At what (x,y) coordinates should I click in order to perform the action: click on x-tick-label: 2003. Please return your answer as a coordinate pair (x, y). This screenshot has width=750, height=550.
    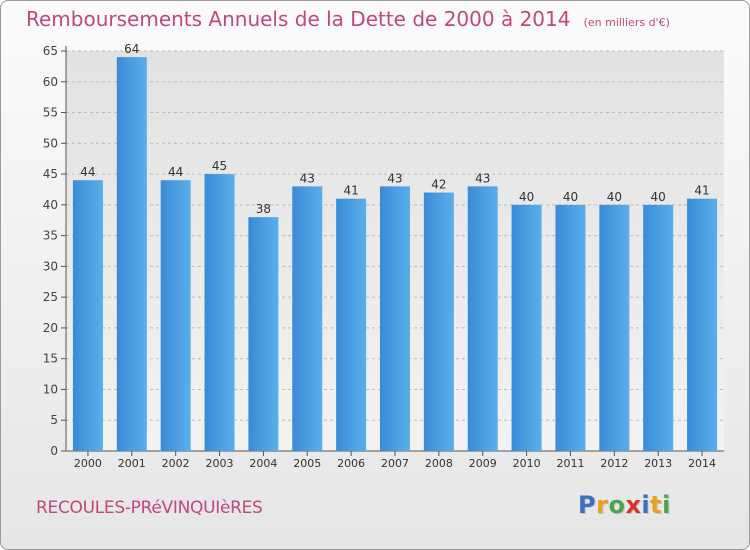
    Looking at the image, I should click on (220, 463).